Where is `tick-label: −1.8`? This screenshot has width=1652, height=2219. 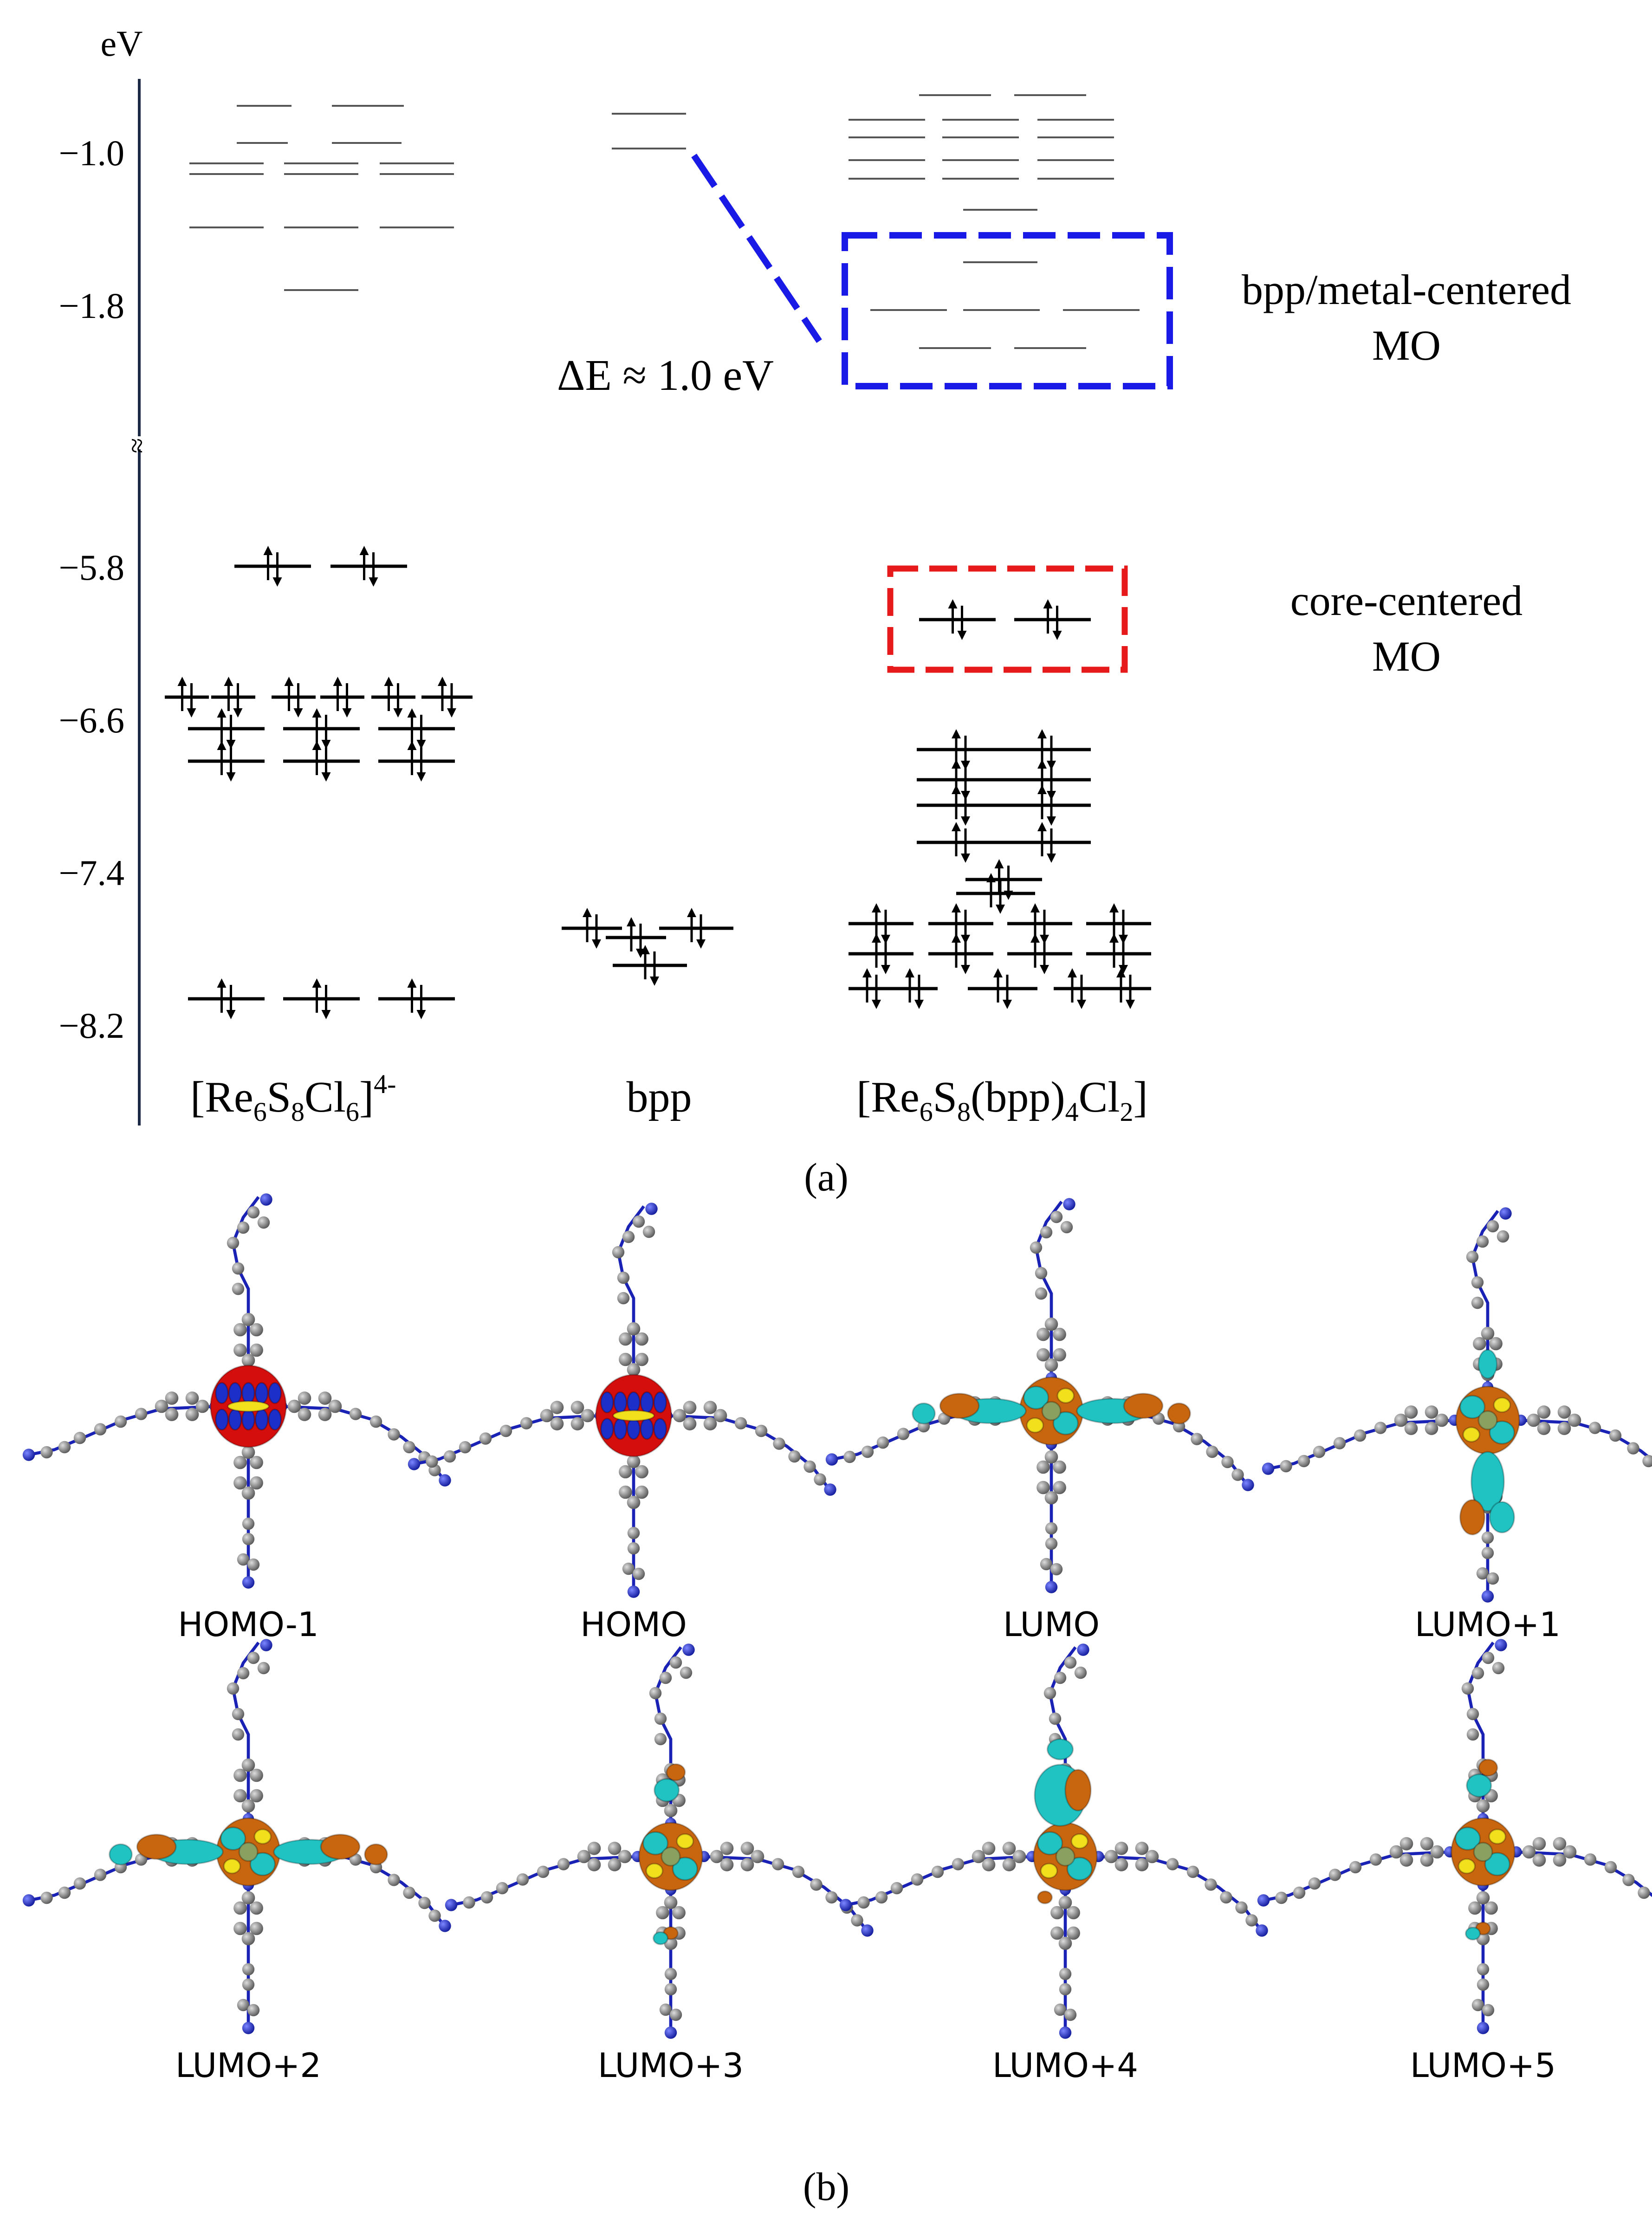
tick-label: −1.8 is located at coordinates (92, 305).